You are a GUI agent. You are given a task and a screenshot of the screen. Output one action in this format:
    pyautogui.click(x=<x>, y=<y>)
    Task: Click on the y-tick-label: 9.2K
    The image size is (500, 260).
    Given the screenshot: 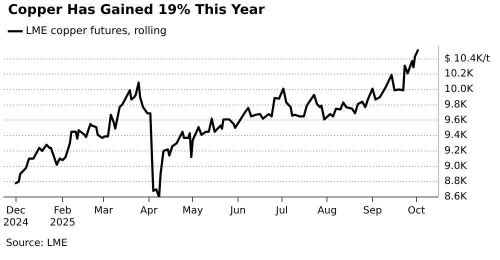 What is the action you would take?
    pyautogui.click(x=456, y=151)
    